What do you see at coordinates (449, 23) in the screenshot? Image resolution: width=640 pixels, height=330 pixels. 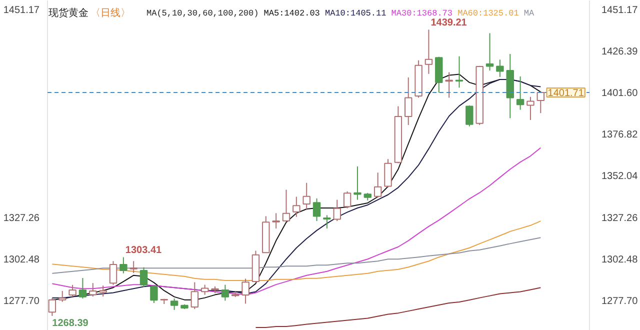 I see `annotation: 1439.21` at bounding box center [449, 23].